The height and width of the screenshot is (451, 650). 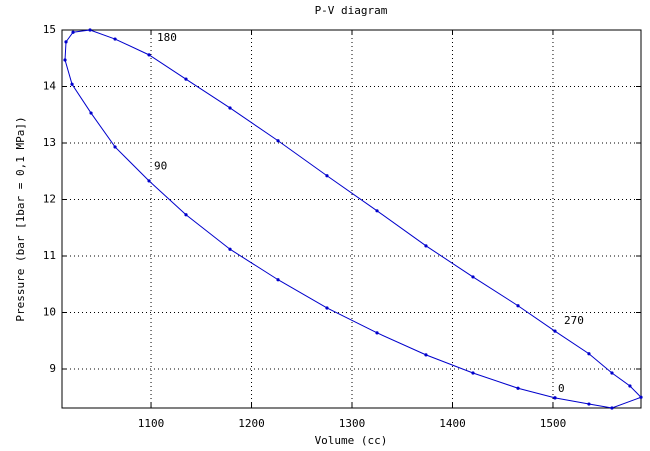 I want to click on y-tick-label: 14, so click(x=50, y=86).